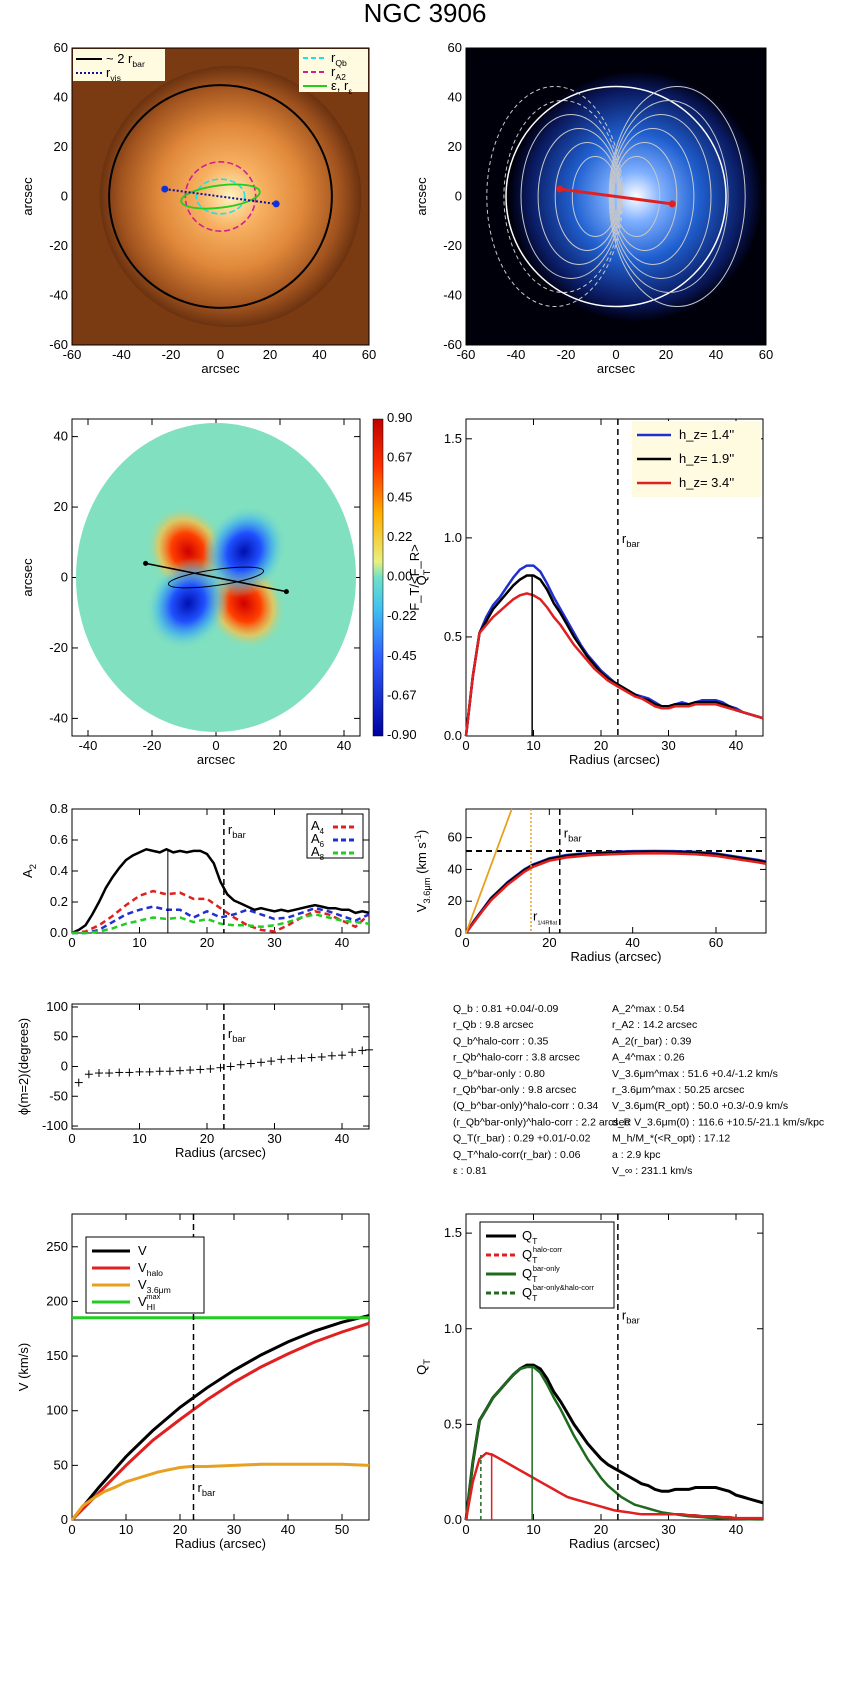 The width and height of the screenshot is (850, 1700). What do you see at coordinates (58, 344) in the screenshot?
I see `y-tick-label: -60` at bounding box center [58, 344].